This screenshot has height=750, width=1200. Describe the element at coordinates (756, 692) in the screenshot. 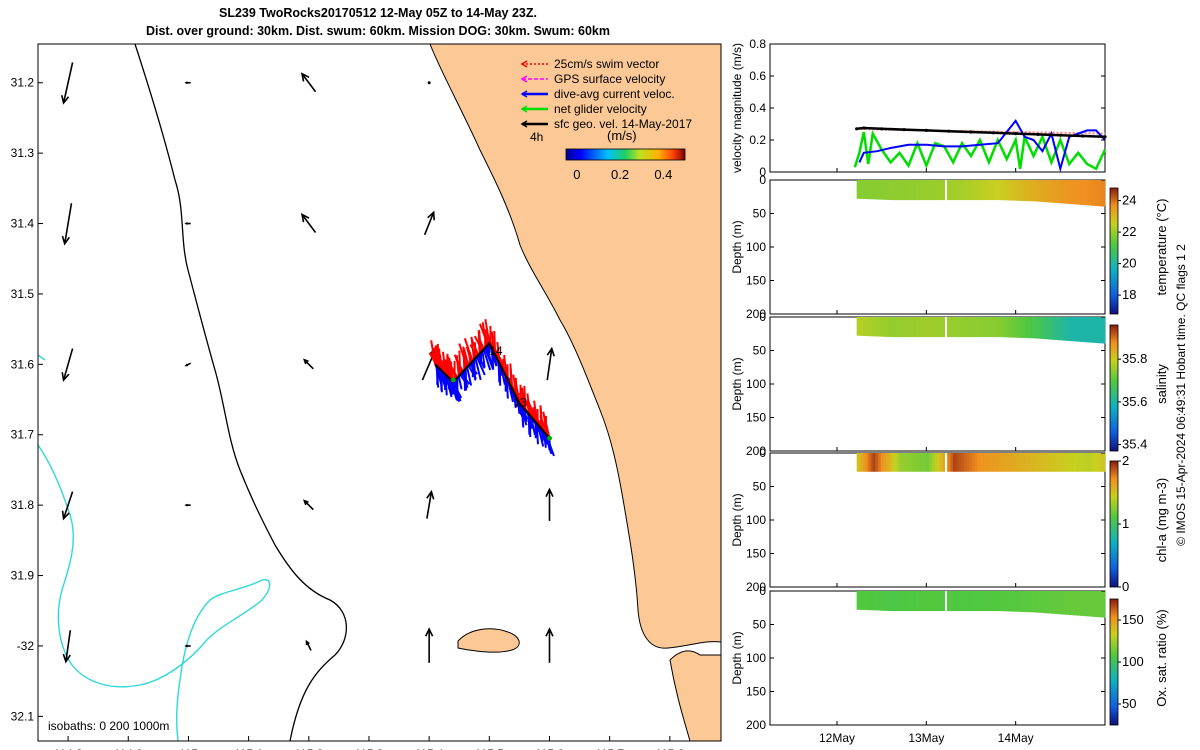

I see `section-ytick-label: 150` at that location.